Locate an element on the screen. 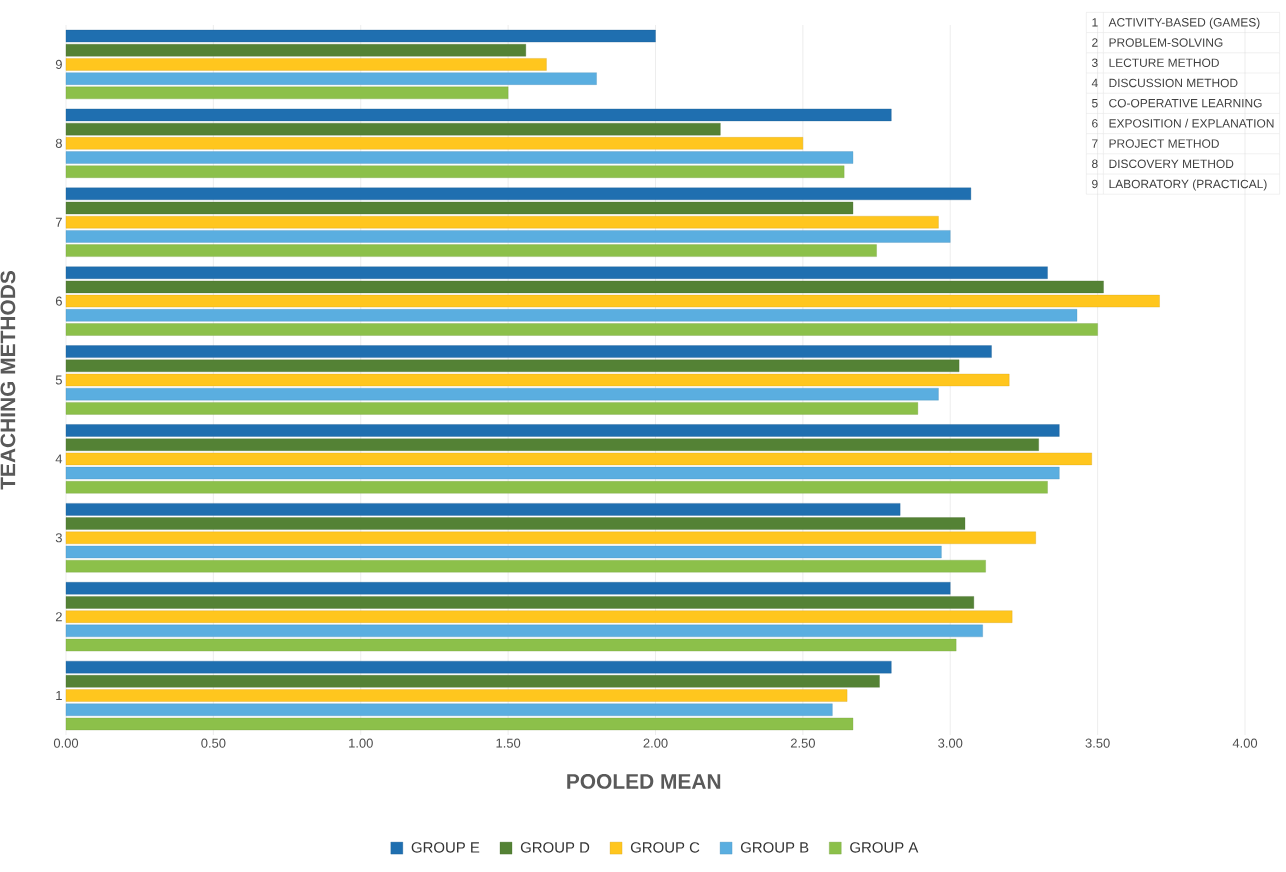  annotation: LECTURE METHOD is located at coordinates (1164, 62).